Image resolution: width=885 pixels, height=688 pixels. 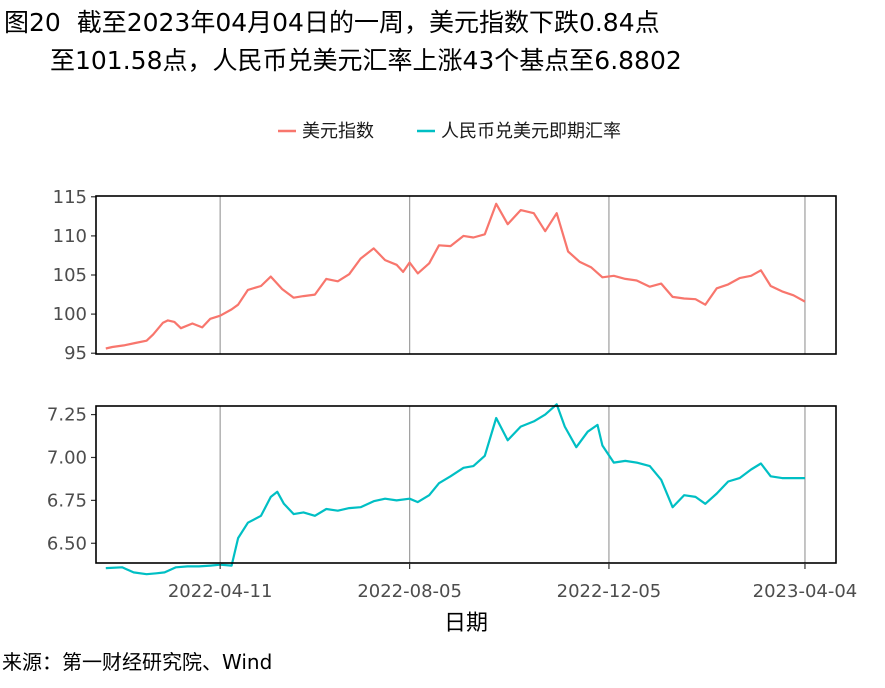 What do you see at coordinates (67, 415) in the screenshot?
I see `y-tick-label-bottom-3: 7.25` at bounding box center [67, 415].